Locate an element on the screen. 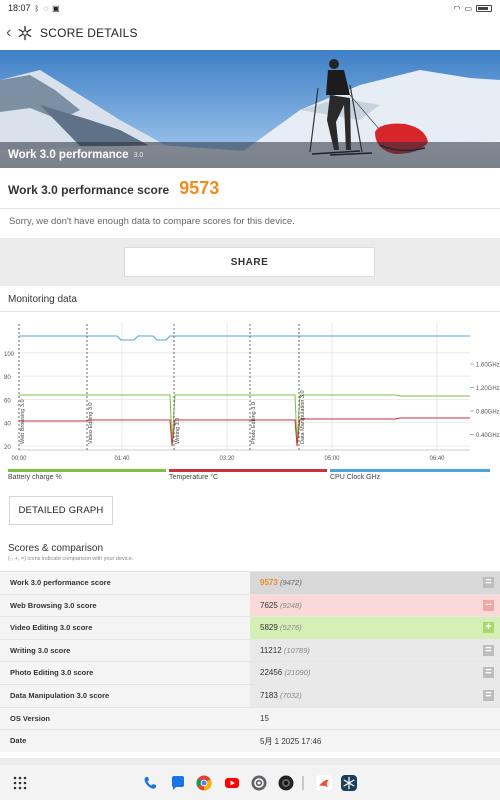 The height and width of the screenshot is (800, 500). score-value-text: 15 is located at coordinates (264, 718).